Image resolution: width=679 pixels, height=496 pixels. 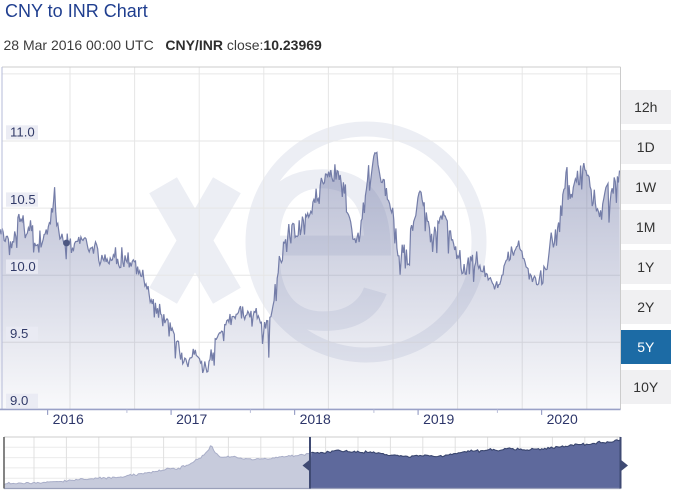 What do you see at coordinates (22, 132) in the screenshot?
I see `svg-text: 11.0` at bounding box center [22, 132].